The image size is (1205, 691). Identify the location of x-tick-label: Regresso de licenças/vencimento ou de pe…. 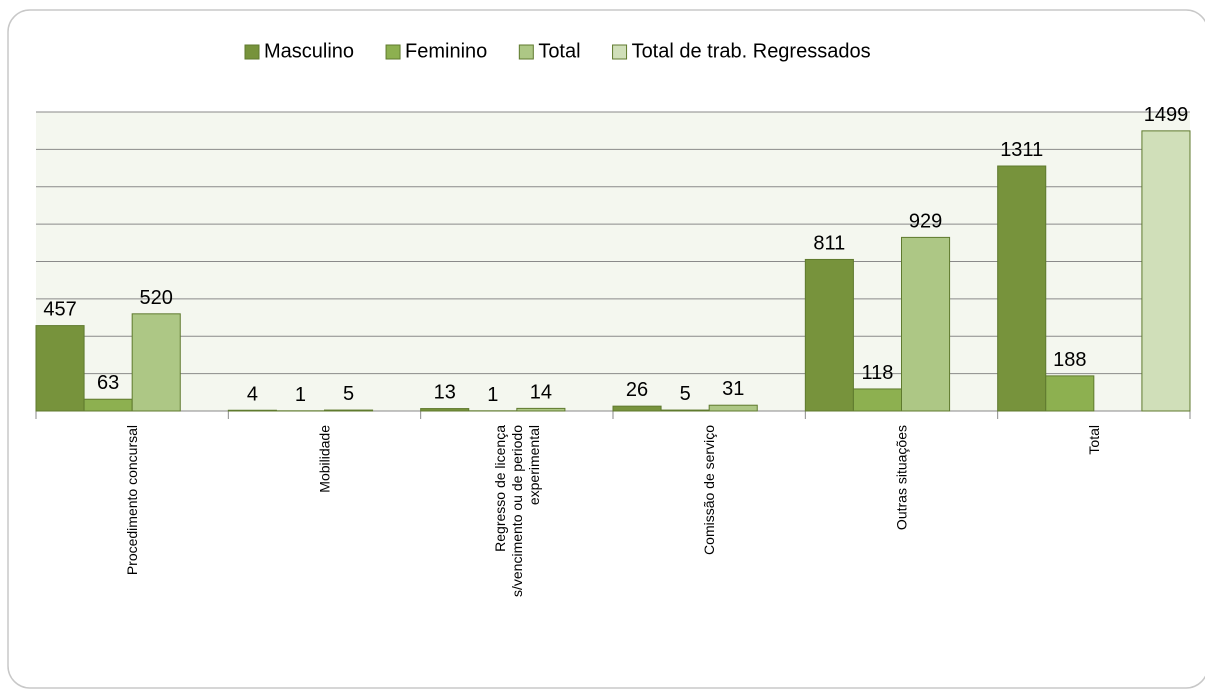
(517, 511).